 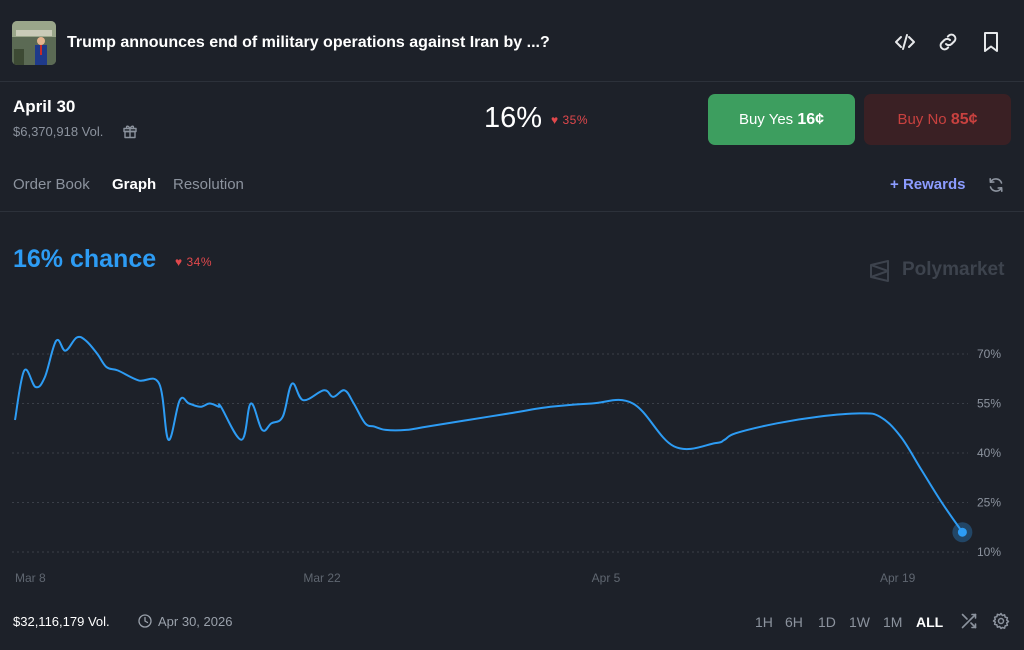 I want to click on range-6h: 6H, so click(x=794, y=622).